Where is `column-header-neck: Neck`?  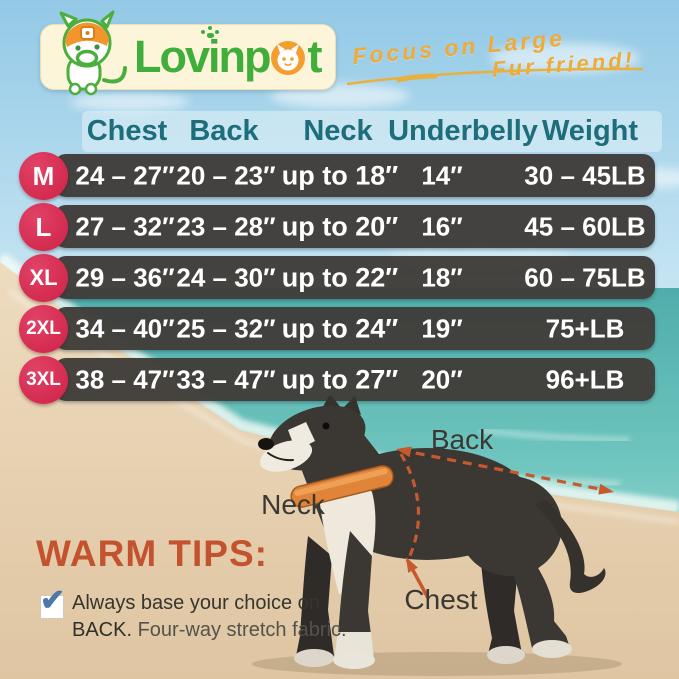 column-header-neck: Neck is located at coordinates (338, 131).